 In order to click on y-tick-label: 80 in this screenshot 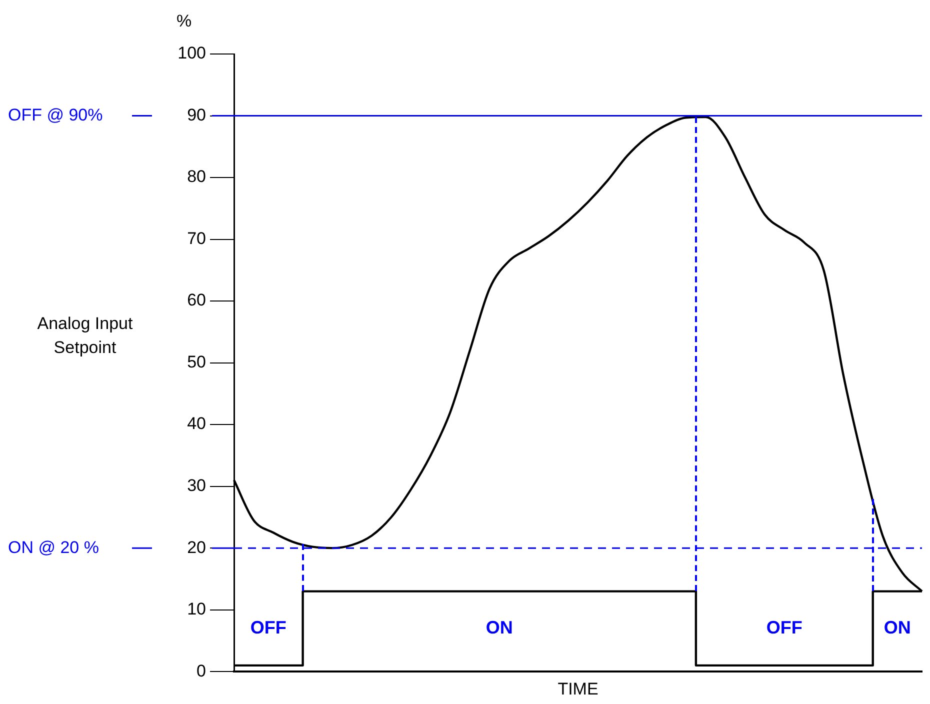, I will do `click(196, 176)`.